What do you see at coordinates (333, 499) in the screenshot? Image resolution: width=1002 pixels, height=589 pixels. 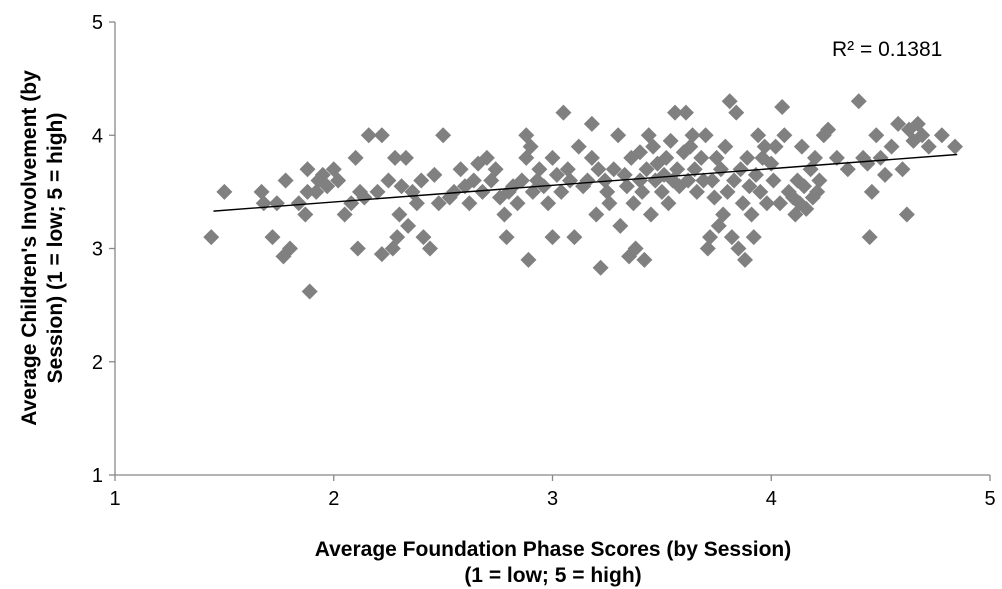 I see `x-tick-label: 2` at bounding box center [333, 499].